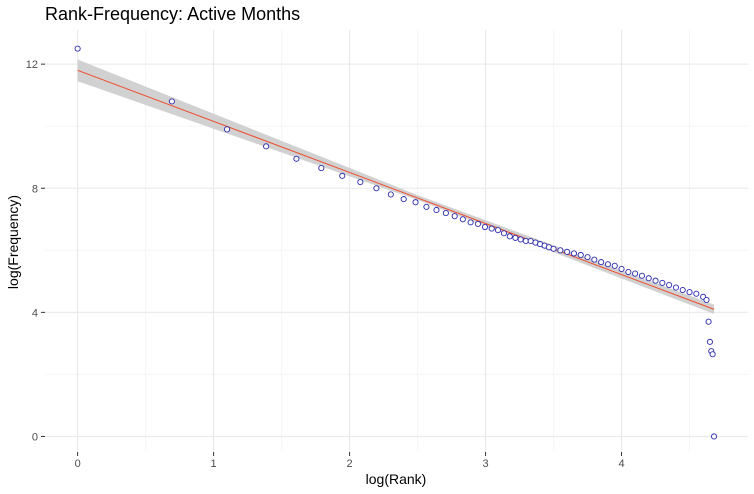 The height and width of the screenshot is (494, 754). I want to click on y-tick-label: 12, so click(32, 65).